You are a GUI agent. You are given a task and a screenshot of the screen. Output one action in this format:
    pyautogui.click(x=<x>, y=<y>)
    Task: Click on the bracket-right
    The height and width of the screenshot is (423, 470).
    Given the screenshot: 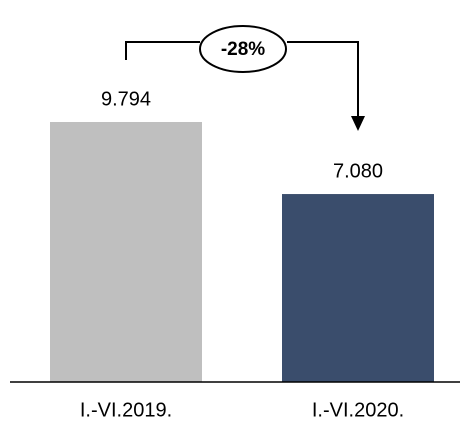 What is the action you would take?
    pyautogui.click(x=323, y=79)
    